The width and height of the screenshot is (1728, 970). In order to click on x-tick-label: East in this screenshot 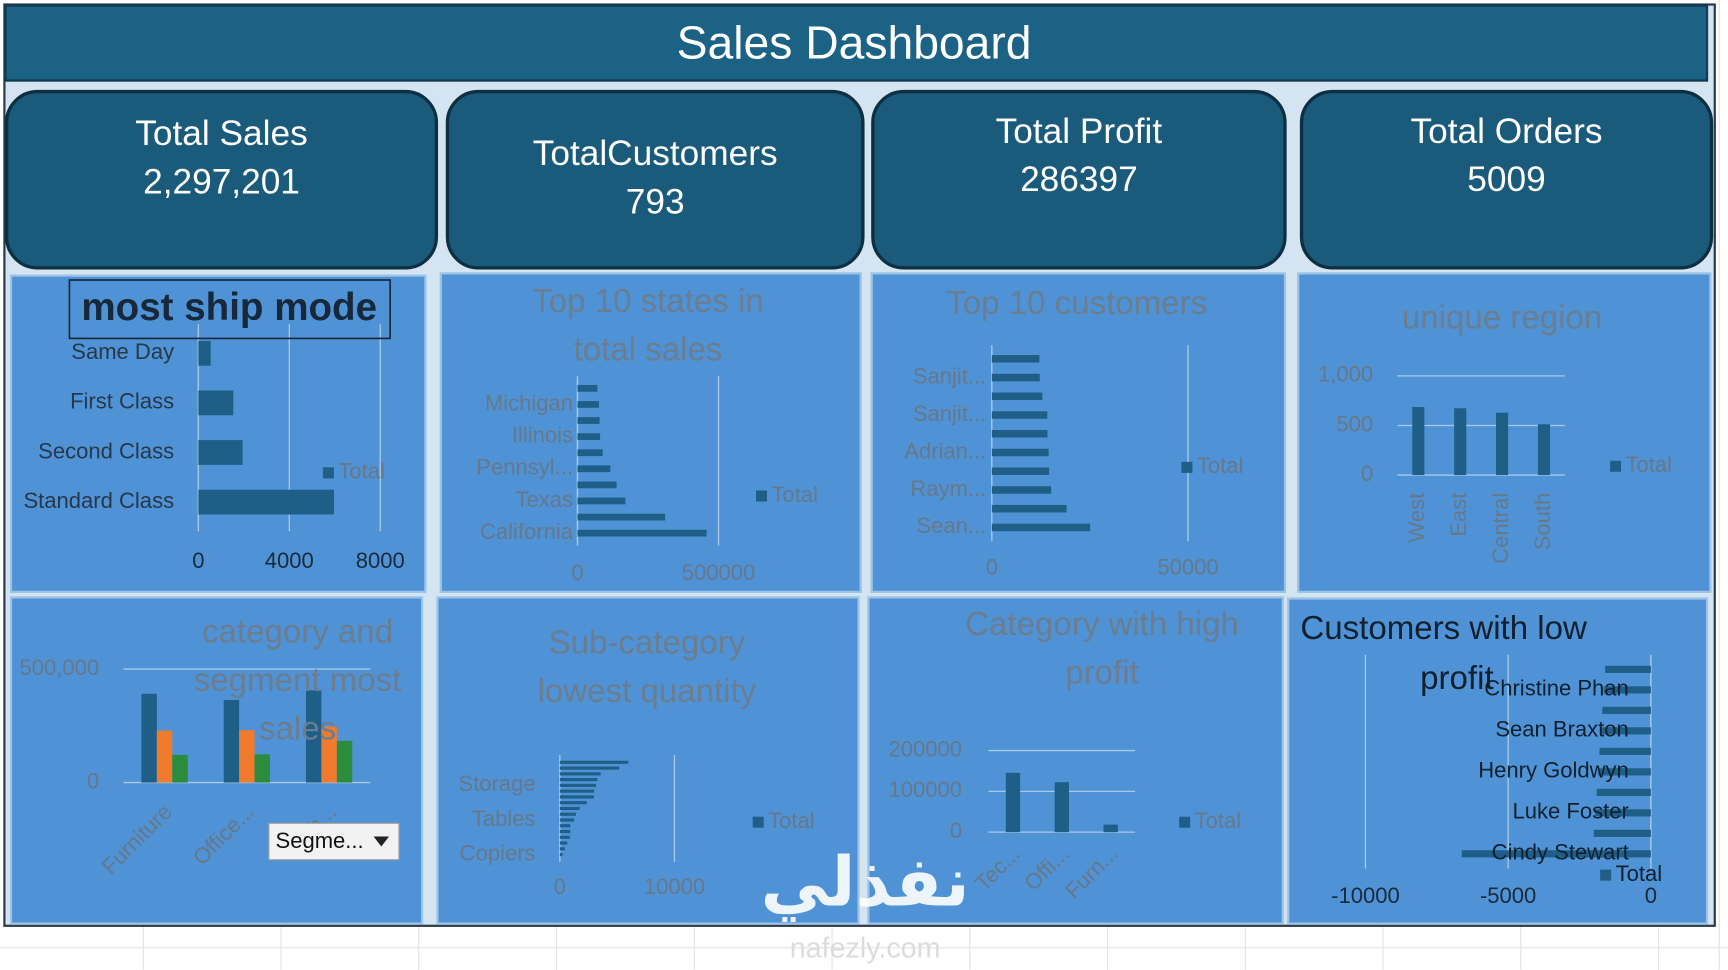, I will do `click(1458, 515)`.